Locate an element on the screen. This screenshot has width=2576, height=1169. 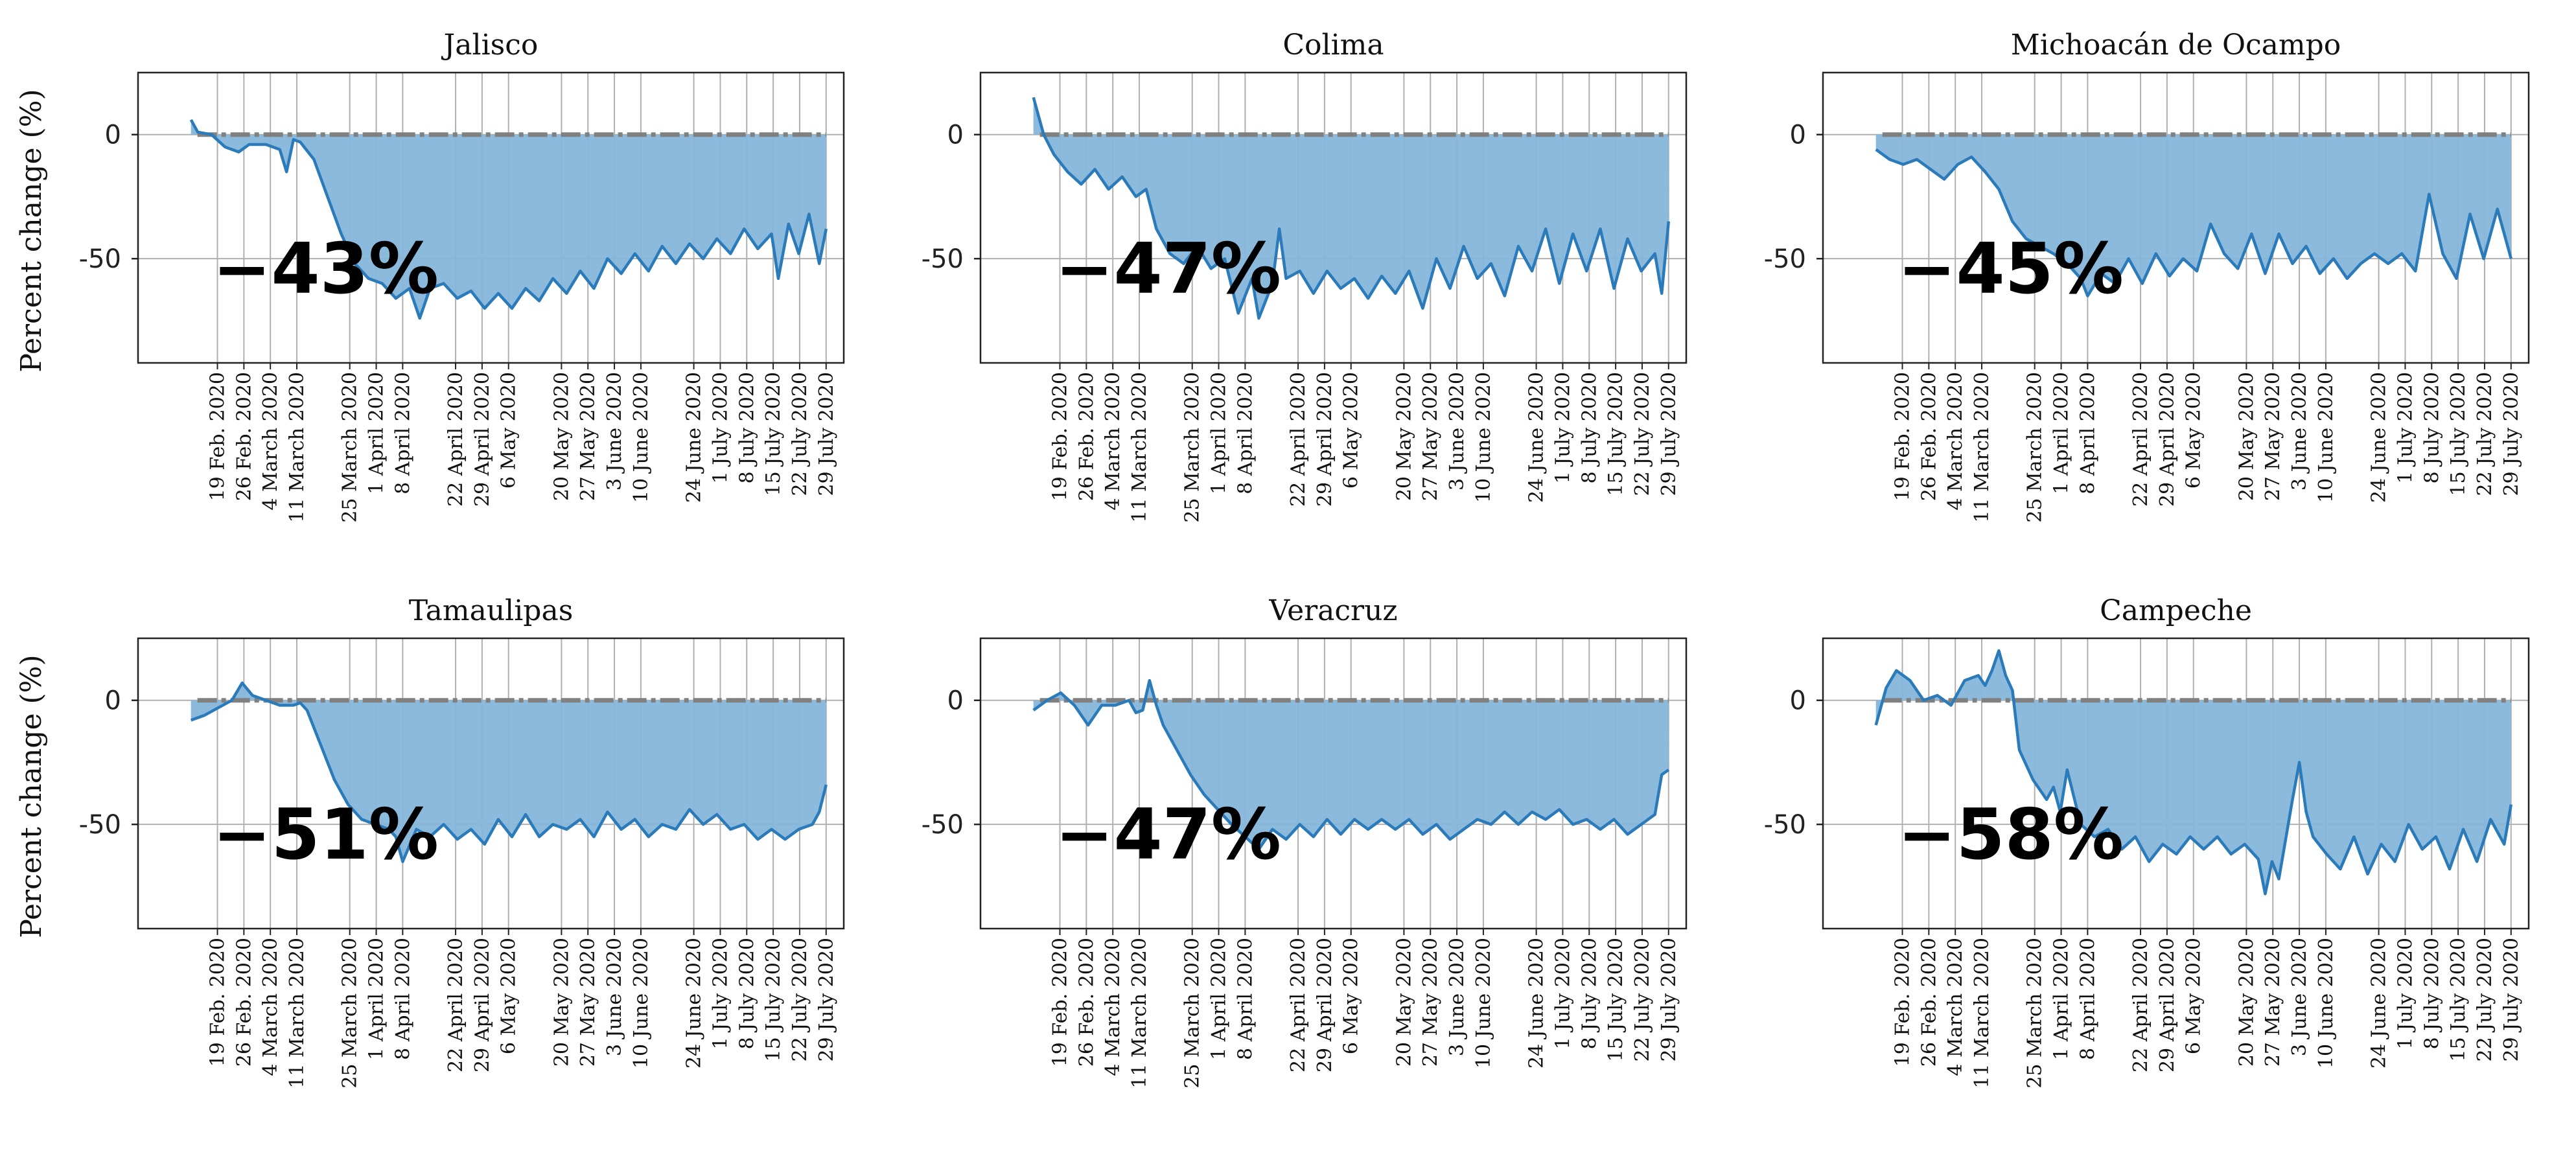
percent-annotation: −51% is located at coordinates (326, 834).